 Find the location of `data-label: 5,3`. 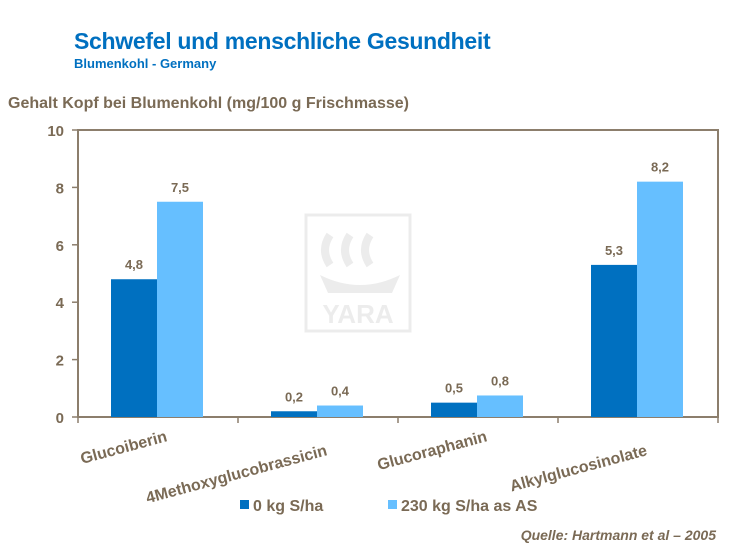

data-label: 5,3 is located at coordinates (614, 250).